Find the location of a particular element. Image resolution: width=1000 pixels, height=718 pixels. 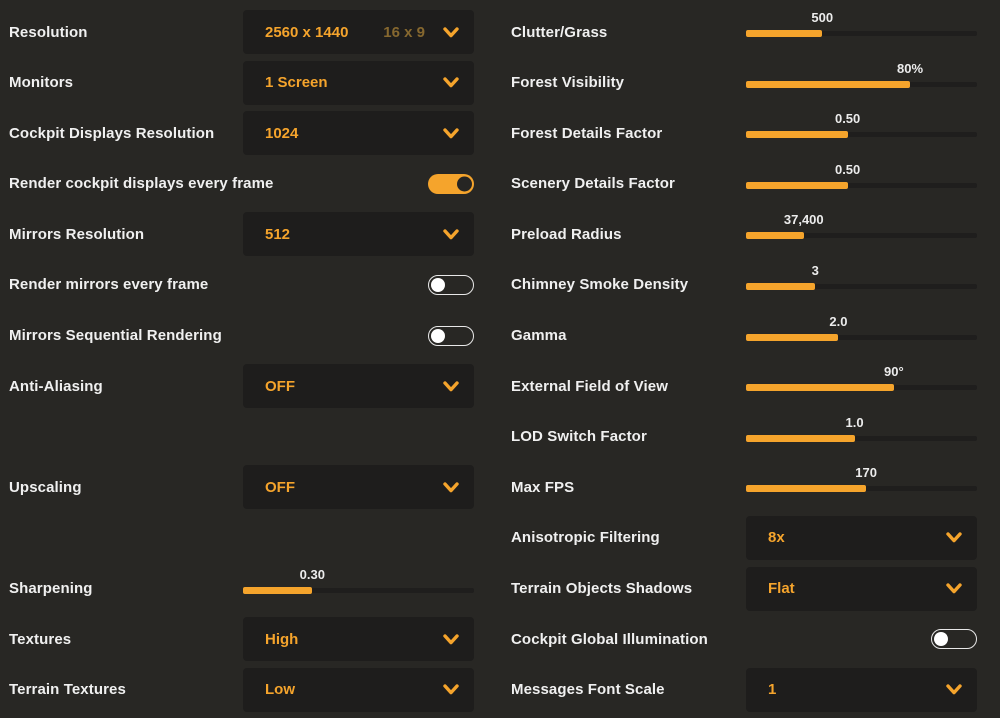

slider: 170 is located at coordinates (861, 487).